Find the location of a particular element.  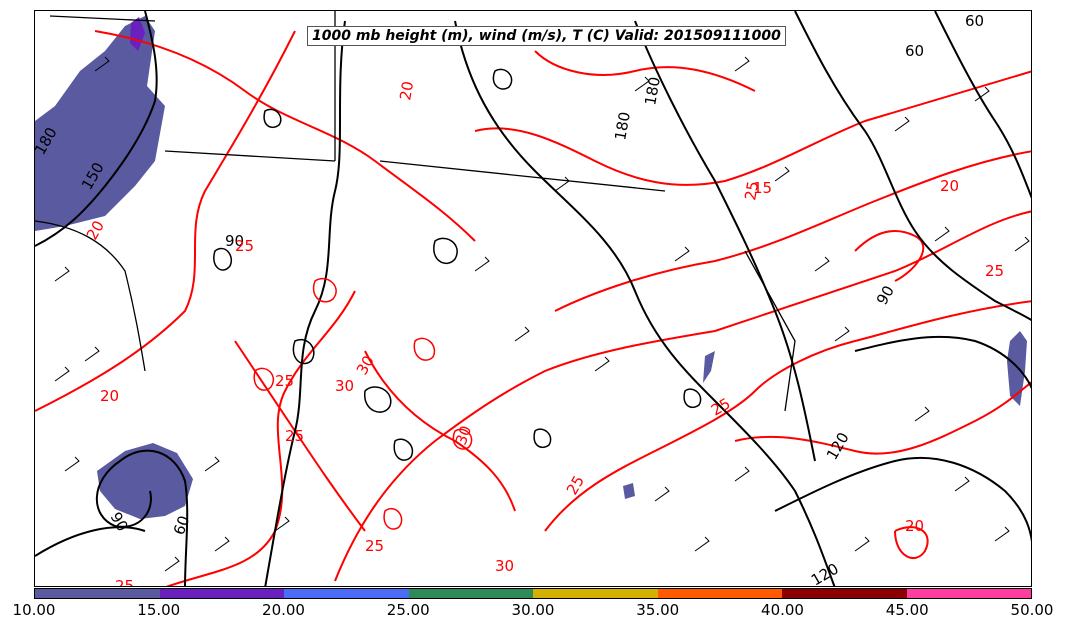

colorbar-label: 20.00 is located at coordinates (283, 610).